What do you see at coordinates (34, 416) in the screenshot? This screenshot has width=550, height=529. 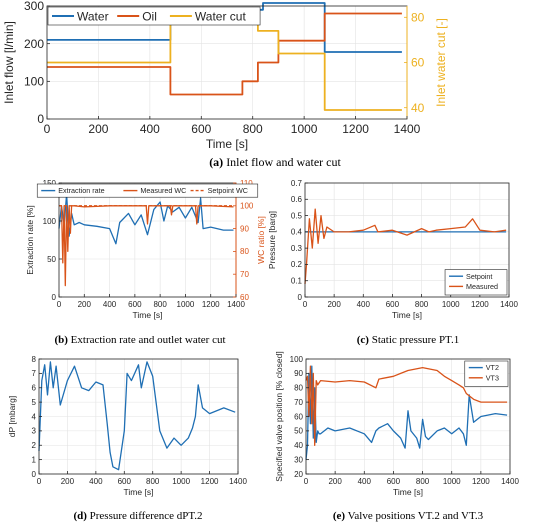 I see `y-tick-label: 4` at bounding box center [34, 416].